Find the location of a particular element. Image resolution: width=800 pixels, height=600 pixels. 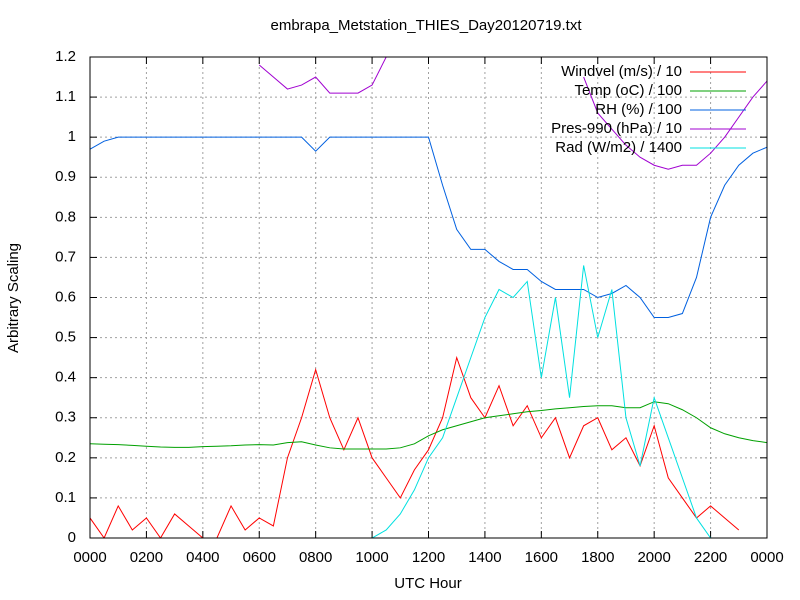

y-tick-label: 0.8 is located at coordinates (65, 216).